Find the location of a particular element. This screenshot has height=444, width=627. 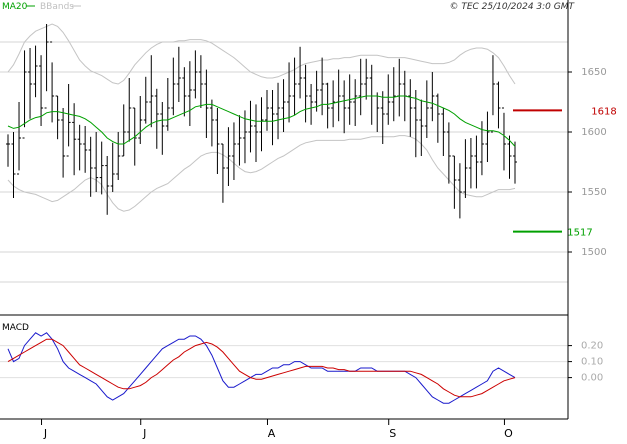

x-tick-label: A is located at coordinates (272, 433).